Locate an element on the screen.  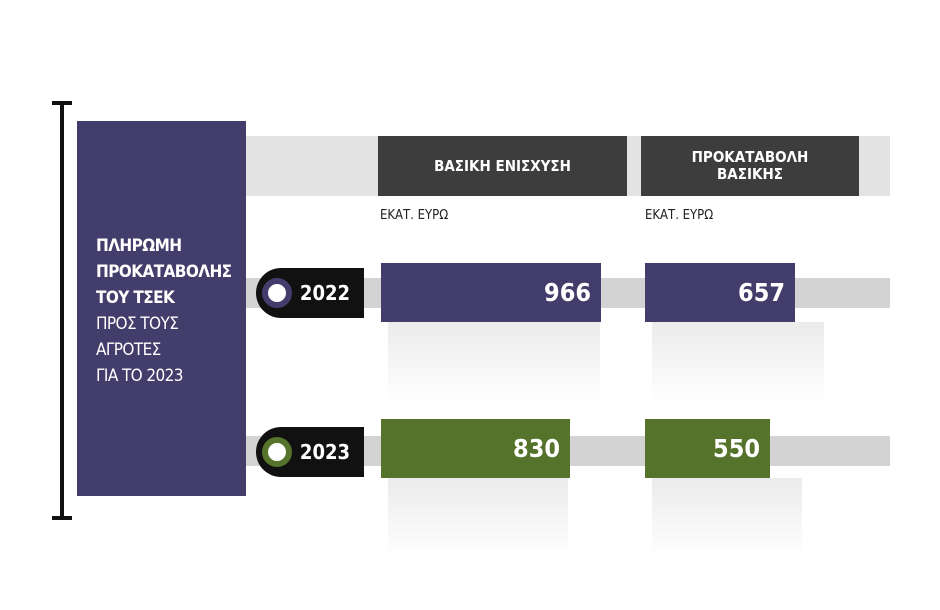
unit-label-basic-support: ΕΚΑΤ. ΕΥΡΩ is located at coordinates (414, 215).